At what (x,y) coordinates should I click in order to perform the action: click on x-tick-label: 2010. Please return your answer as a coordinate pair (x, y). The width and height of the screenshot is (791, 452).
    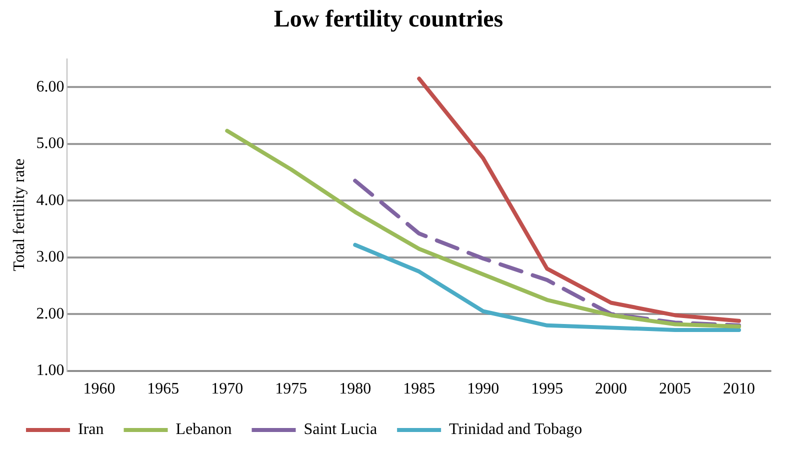
    Looking at the image, I should click on (739, 389).